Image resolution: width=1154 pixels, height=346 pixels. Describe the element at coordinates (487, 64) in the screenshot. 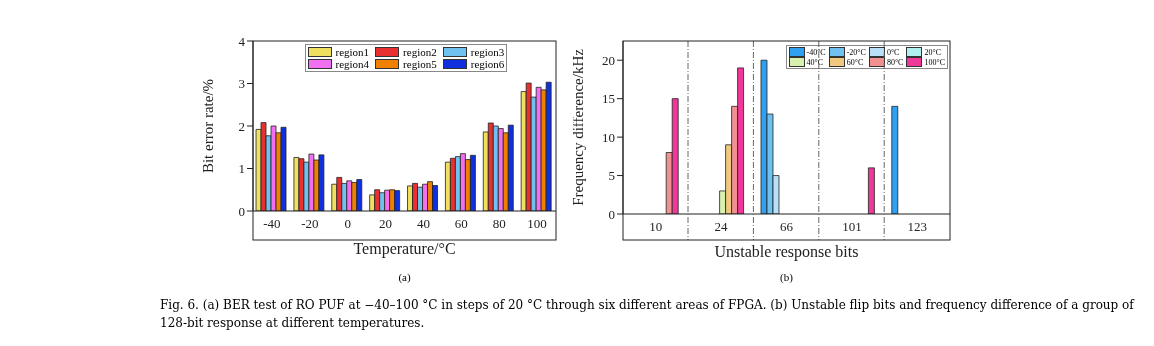

I see `legend-label: region6` at that location.